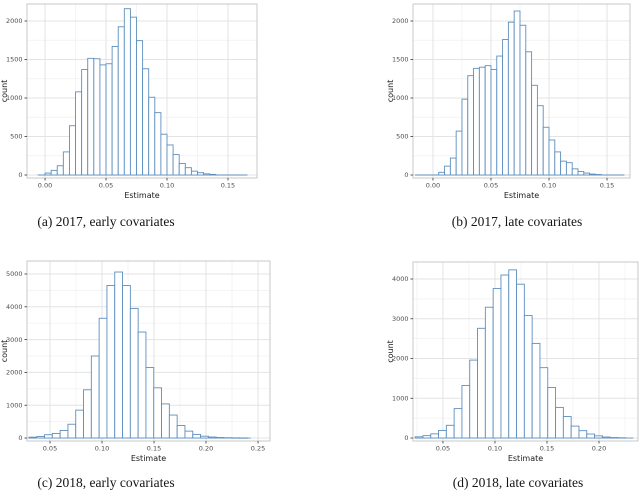  What do you see at coordinates (106, 221) in the screenshot?
I see `subfigure-a-caption: (a) 2017, early covariates` at bounding box center [106, 221].